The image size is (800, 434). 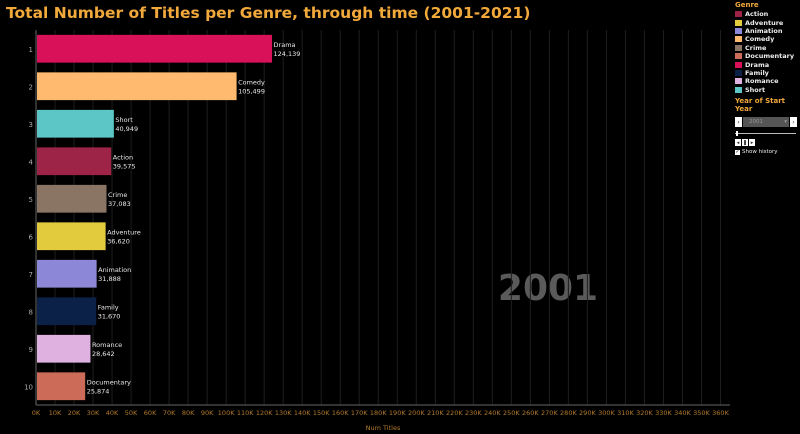 I want to click on x-tick-label: 330K, so click(x=663, y=413).